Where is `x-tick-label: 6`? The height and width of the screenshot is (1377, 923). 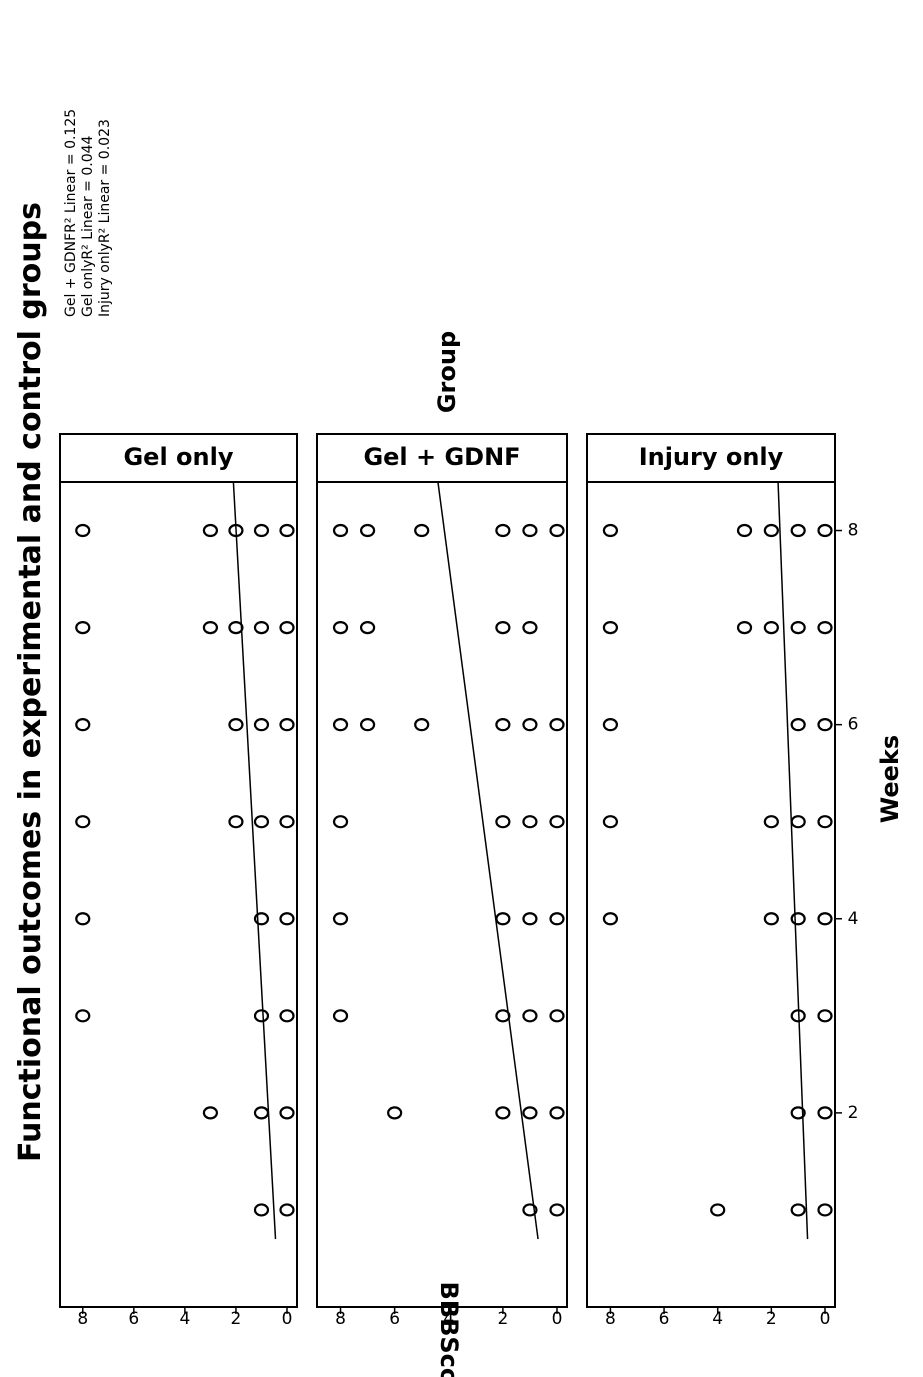 x-tick-label: 6 is located at coordinates (853, 725).